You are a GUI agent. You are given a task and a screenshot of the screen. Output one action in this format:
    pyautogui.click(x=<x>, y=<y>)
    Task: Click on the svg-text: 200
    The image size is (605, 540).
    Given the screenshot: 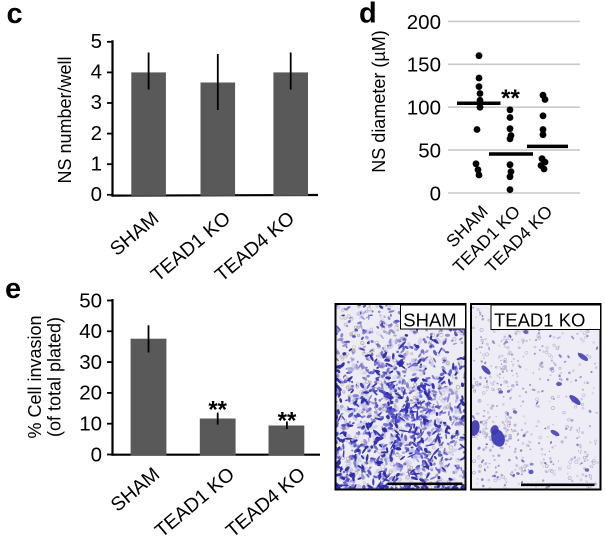 What is the action you would take?
    pyautogui.click(x=424, y=22)
    